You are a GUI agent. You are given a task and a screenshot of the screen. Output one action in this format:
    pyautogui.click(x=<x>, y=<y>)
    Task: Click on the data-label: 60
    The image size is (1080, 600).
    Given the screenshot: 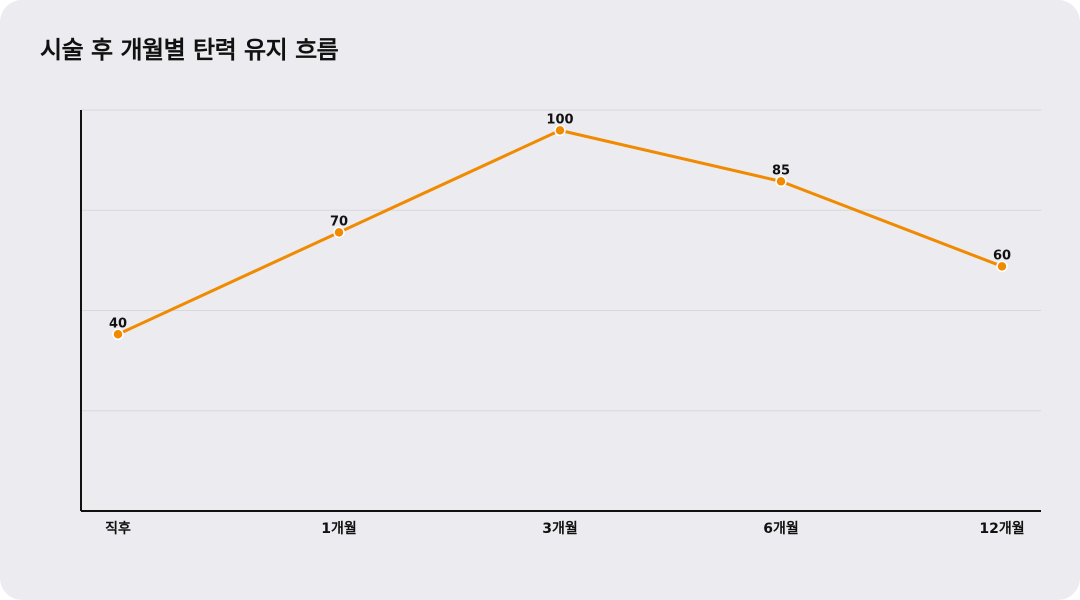 What is the action you would take?
    pyautogui.click(x=1002, y=255)
    